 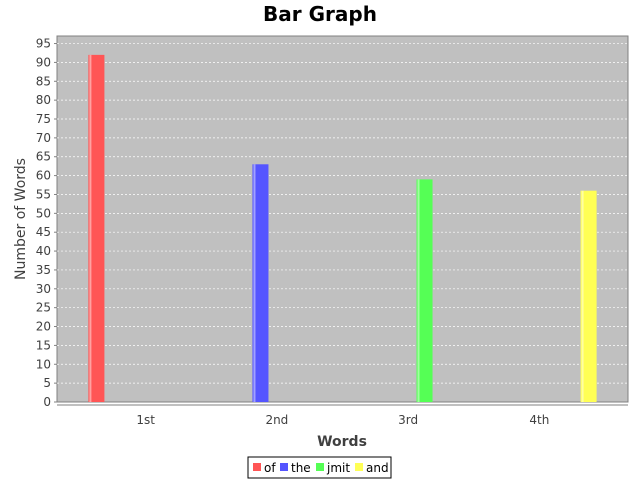 I want to click on x-tick-label: 2nd, so click(x=276, y=420).